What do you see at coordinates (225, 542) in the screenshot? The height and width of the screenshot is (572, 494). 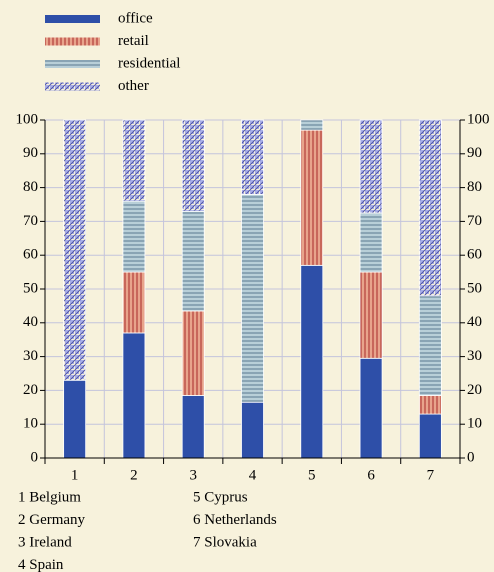 I see `footnote: 7 Slovakia` at bounding box center [225, 542].